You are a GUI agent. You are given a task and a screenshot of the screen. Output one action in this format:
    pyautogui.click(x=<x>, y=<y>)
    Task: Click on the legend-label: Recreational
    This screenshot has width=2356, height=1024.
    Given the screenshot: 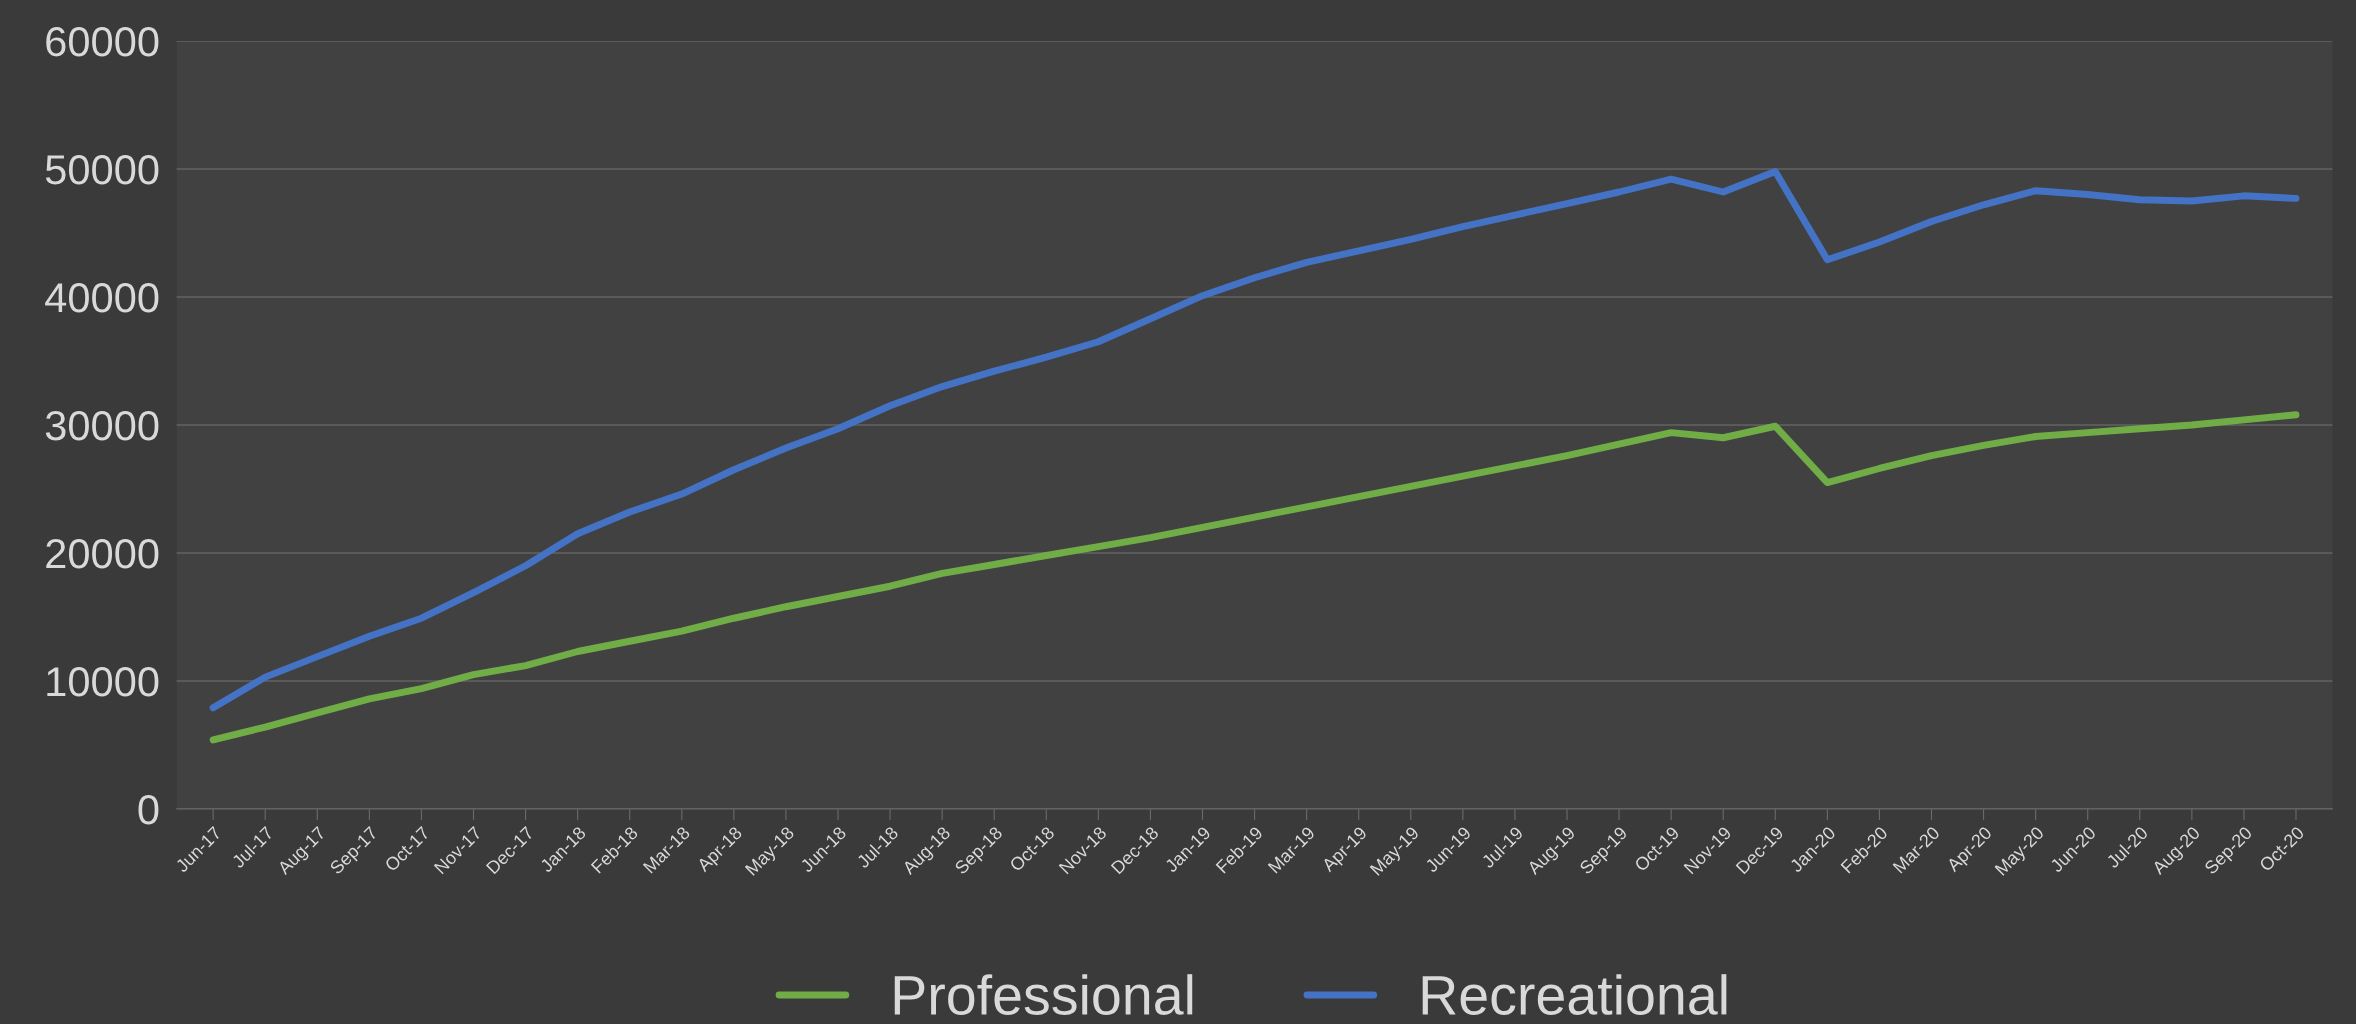 What is the action you would take?
    pyautogui.click(x=1574, y=994)
    